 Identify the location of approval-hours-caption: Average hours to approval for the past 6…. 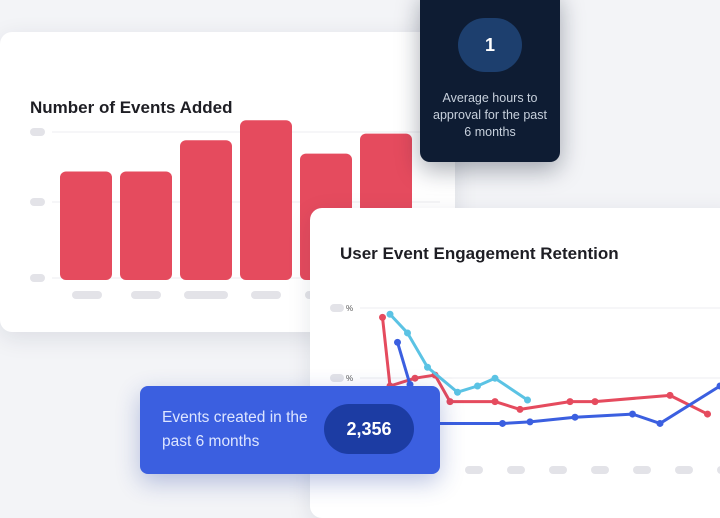
(490, 115).